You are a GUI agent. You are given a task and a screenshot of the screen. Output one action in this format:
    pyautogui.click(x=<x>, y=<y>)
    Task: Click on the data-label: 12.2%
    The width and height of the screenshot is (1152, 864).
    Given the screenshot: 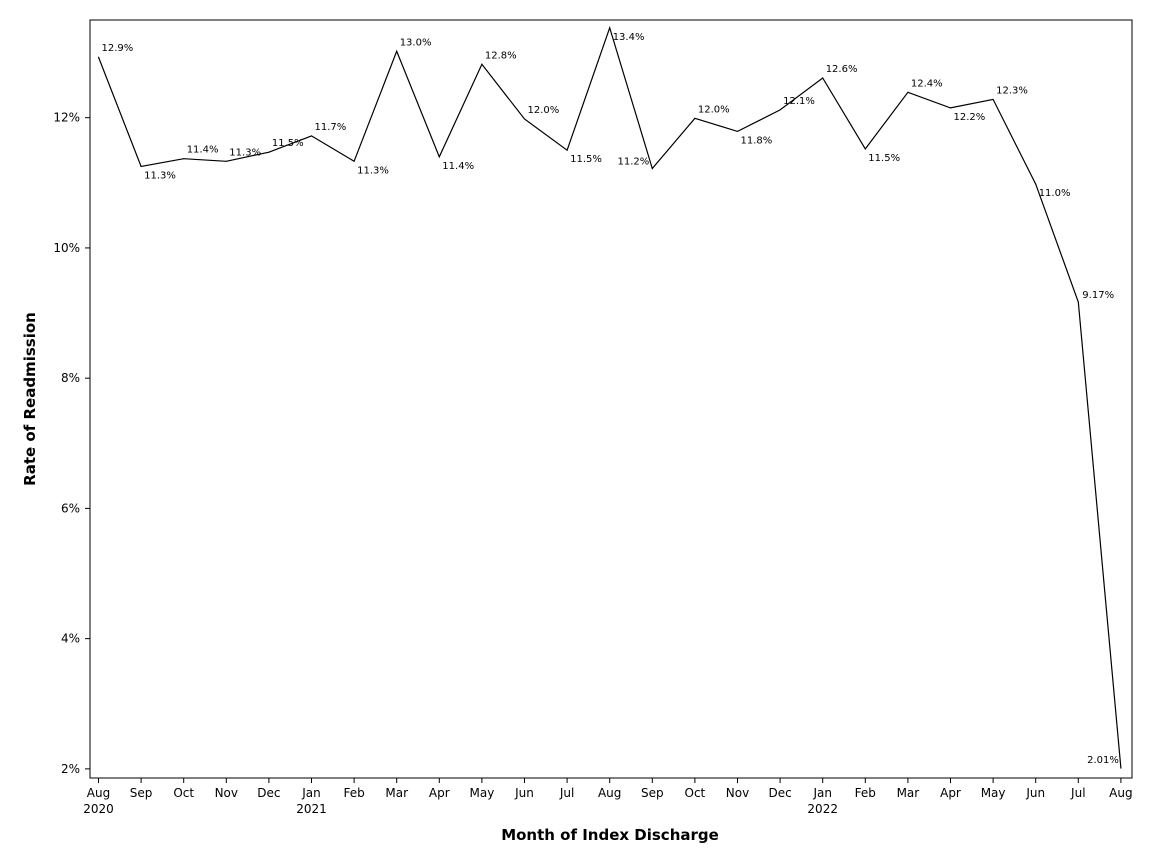 What is the action you would take?
    pyautogui.click(x=970, y=117)
    